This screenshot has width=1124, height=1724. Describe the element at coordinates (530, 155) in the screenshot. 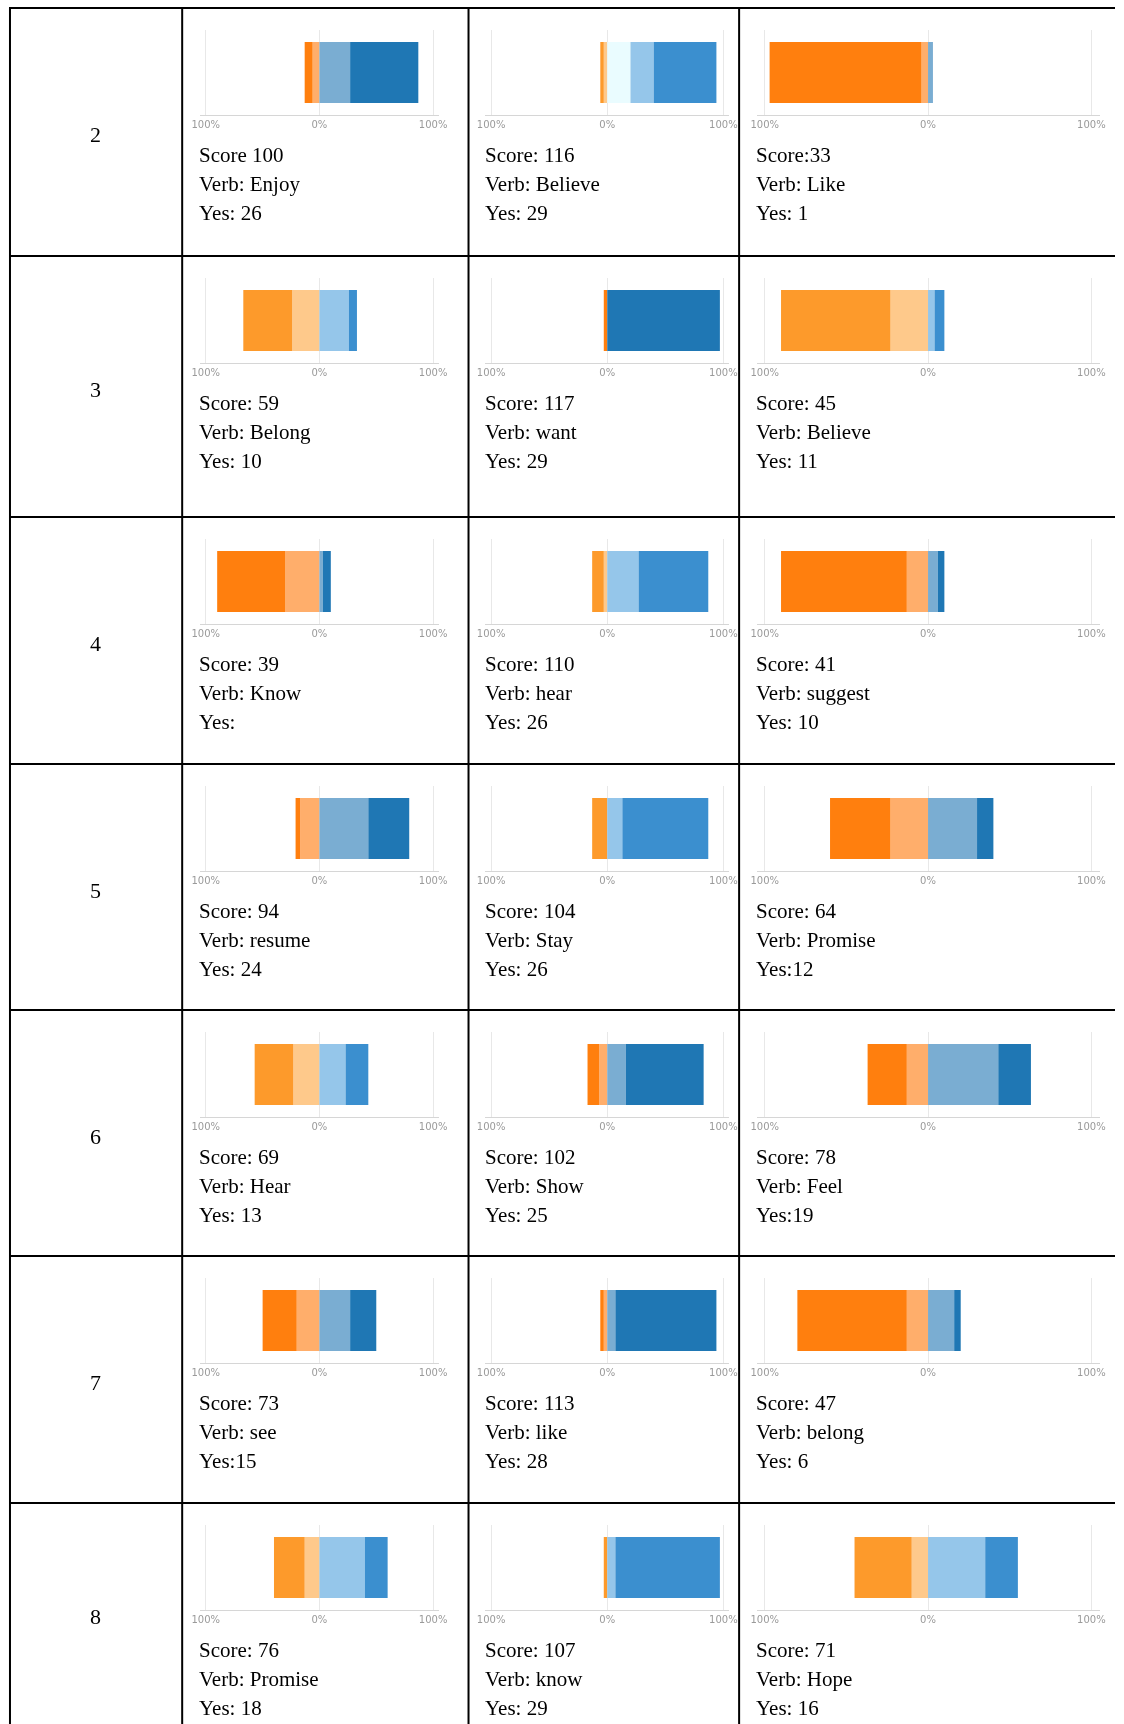

I see `text: Score: 116` at that location.